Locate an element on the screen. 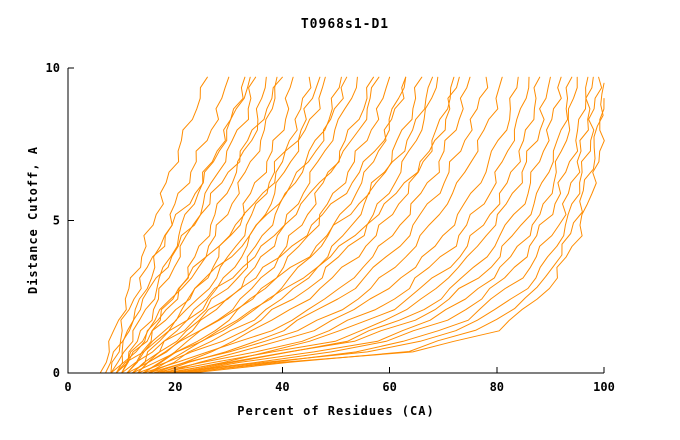  x-tick-label: 60 is located at coordinates (389, 387).